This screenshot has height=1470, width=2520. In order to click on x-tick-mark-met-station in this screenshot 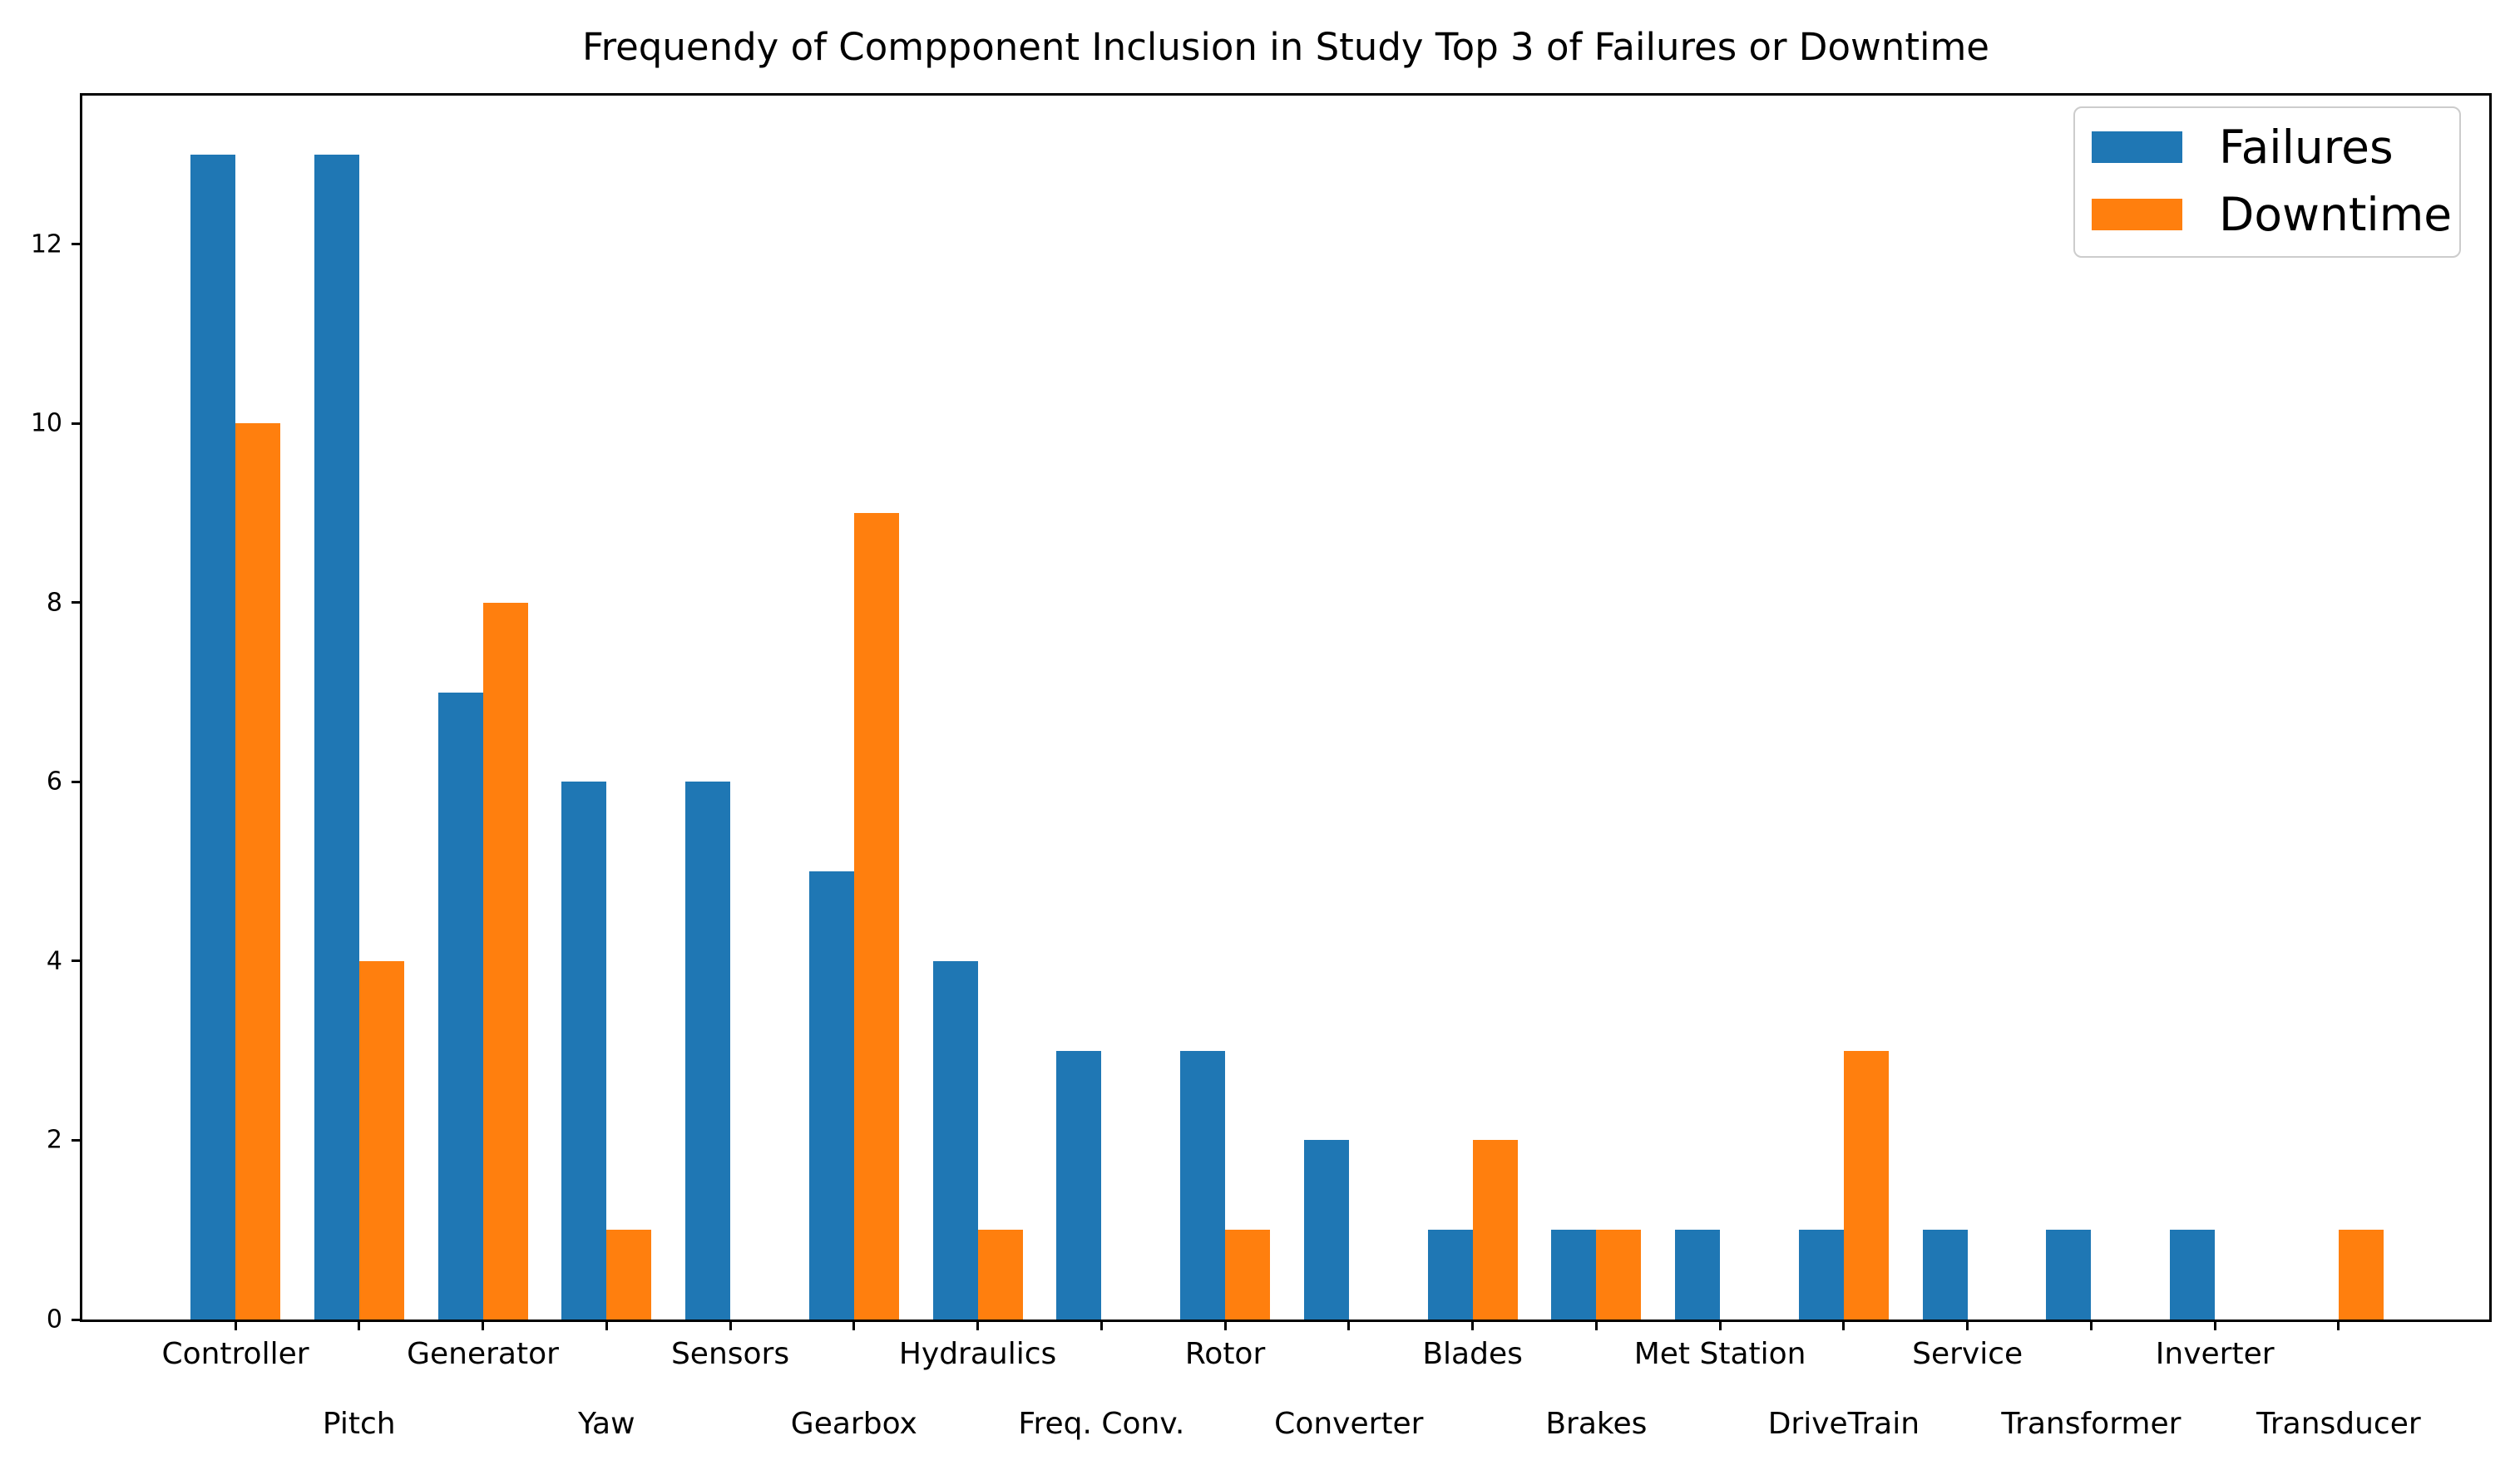, I will do `click(1720, 1325)`.